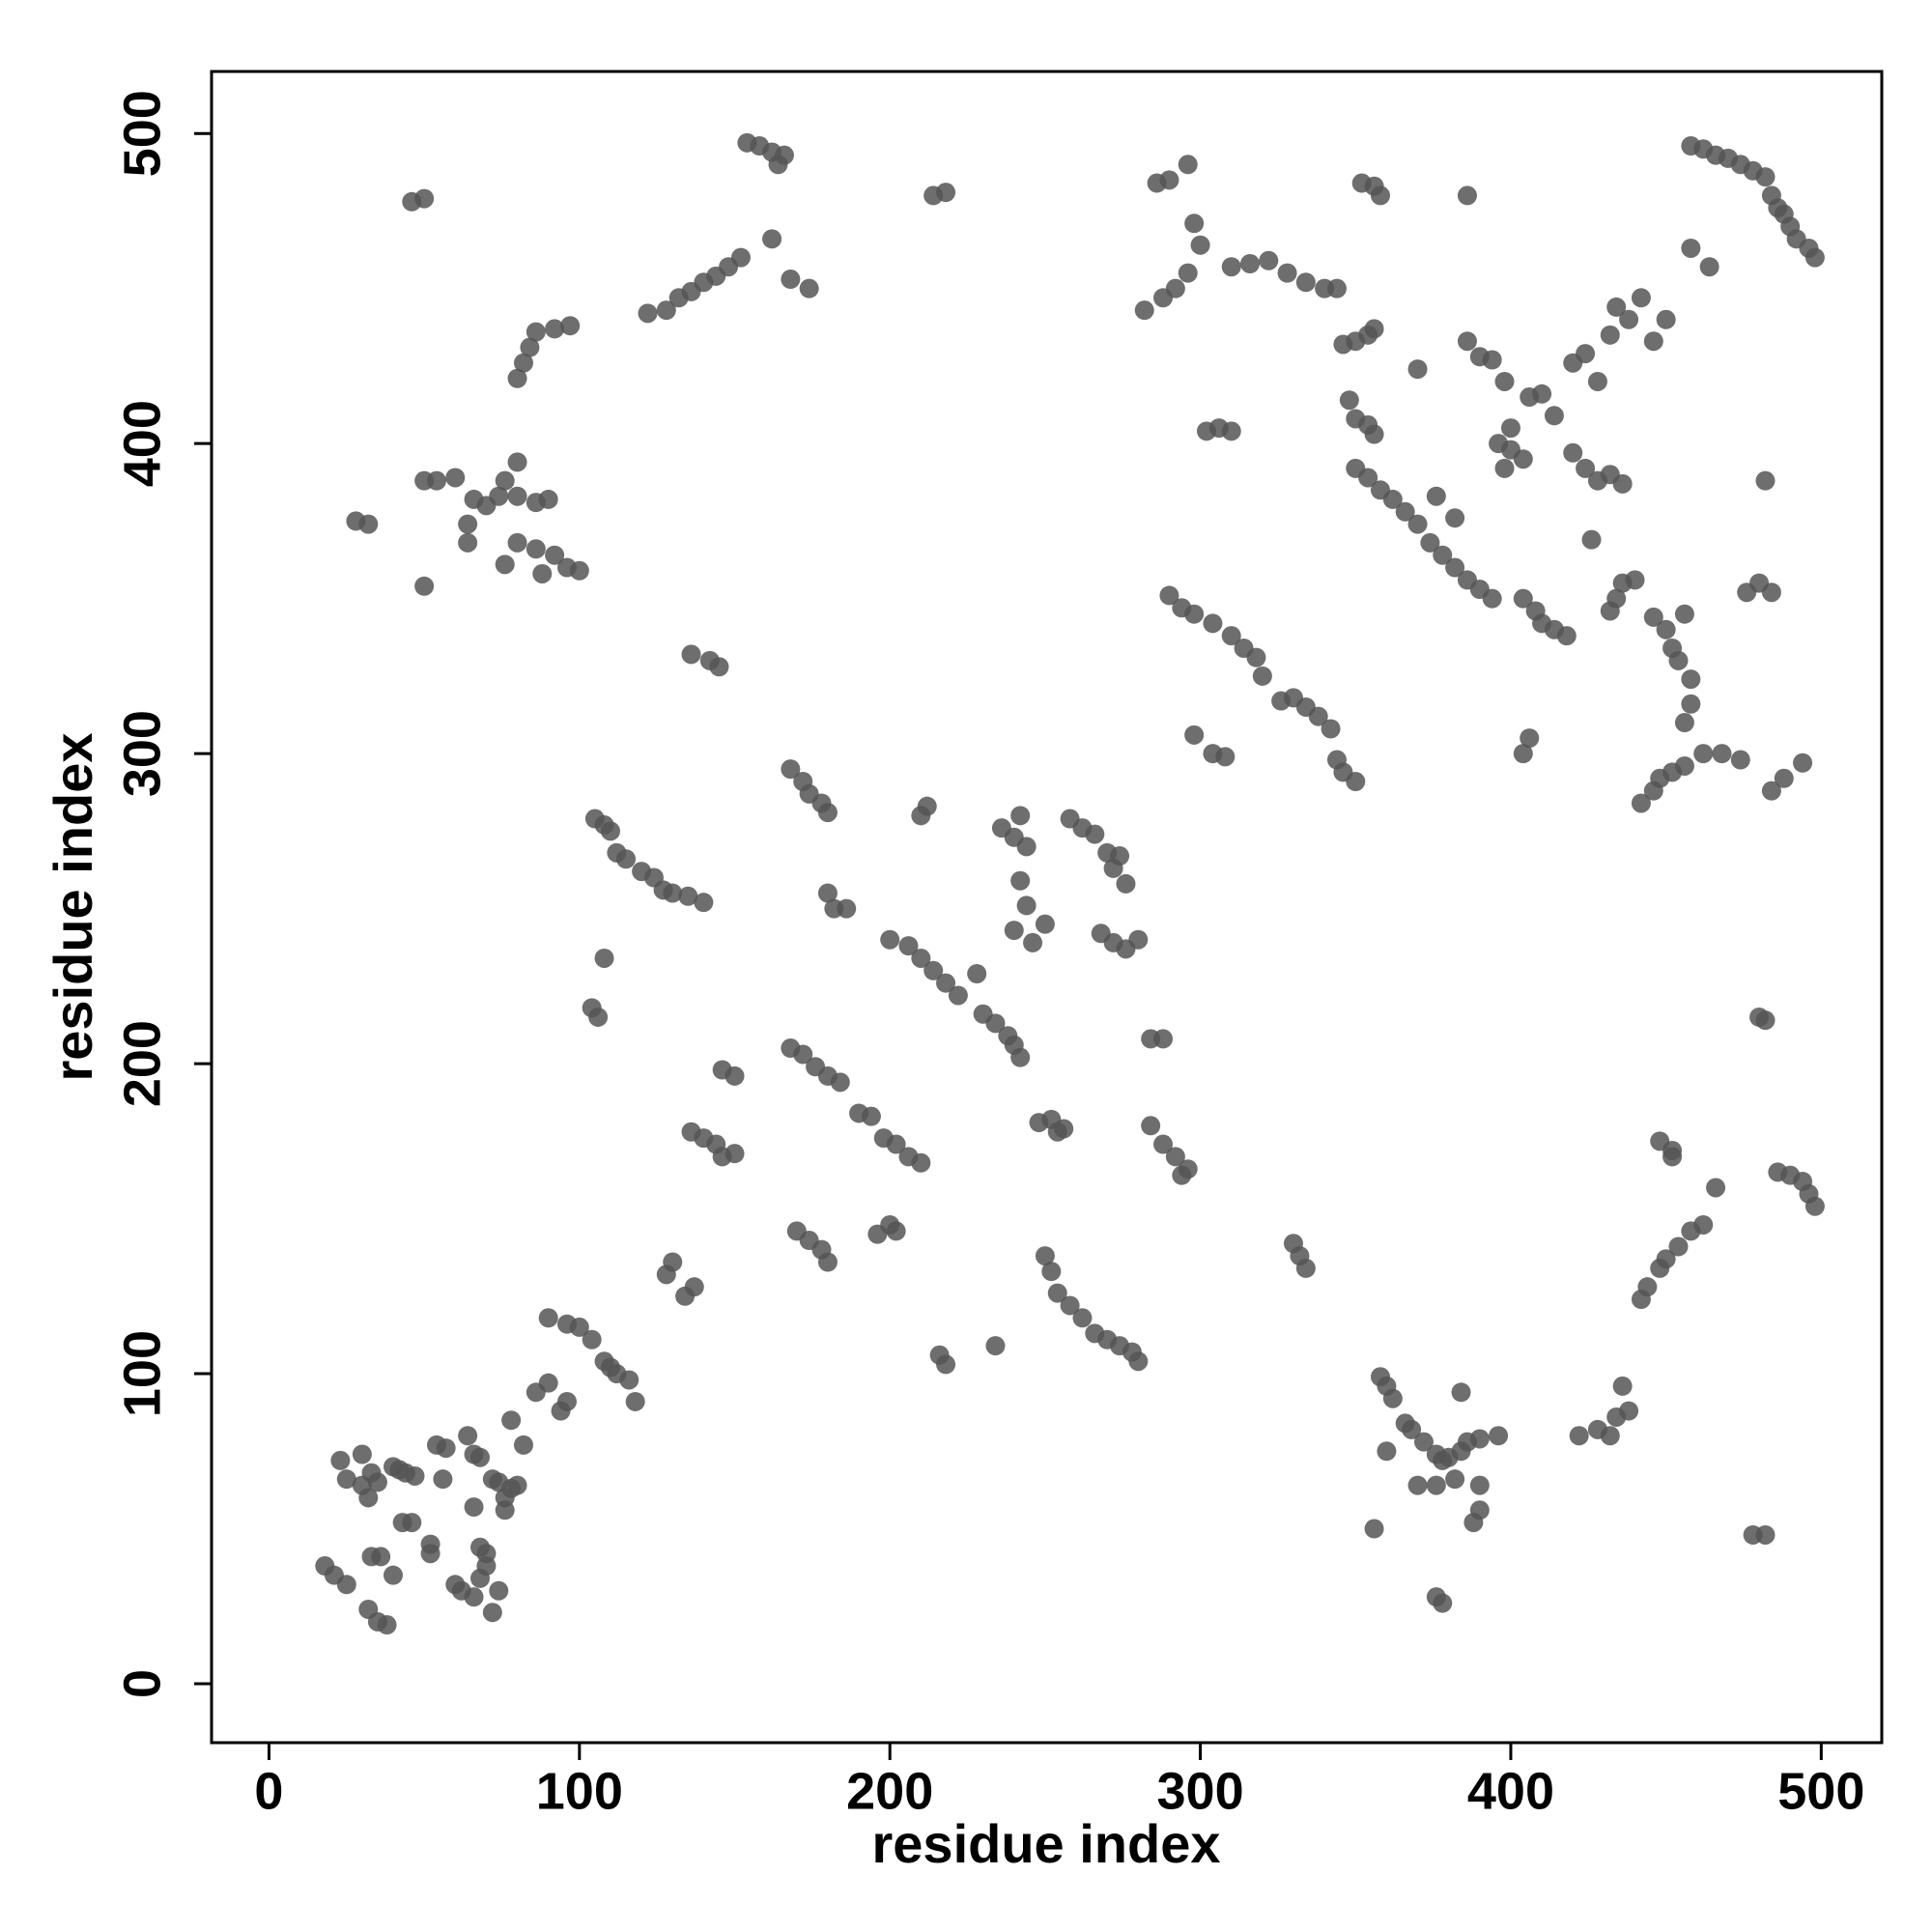  Describe the element at coordinates (1045, 1843) in the screenshot. I see `x-axis-label: residue index` at that location.